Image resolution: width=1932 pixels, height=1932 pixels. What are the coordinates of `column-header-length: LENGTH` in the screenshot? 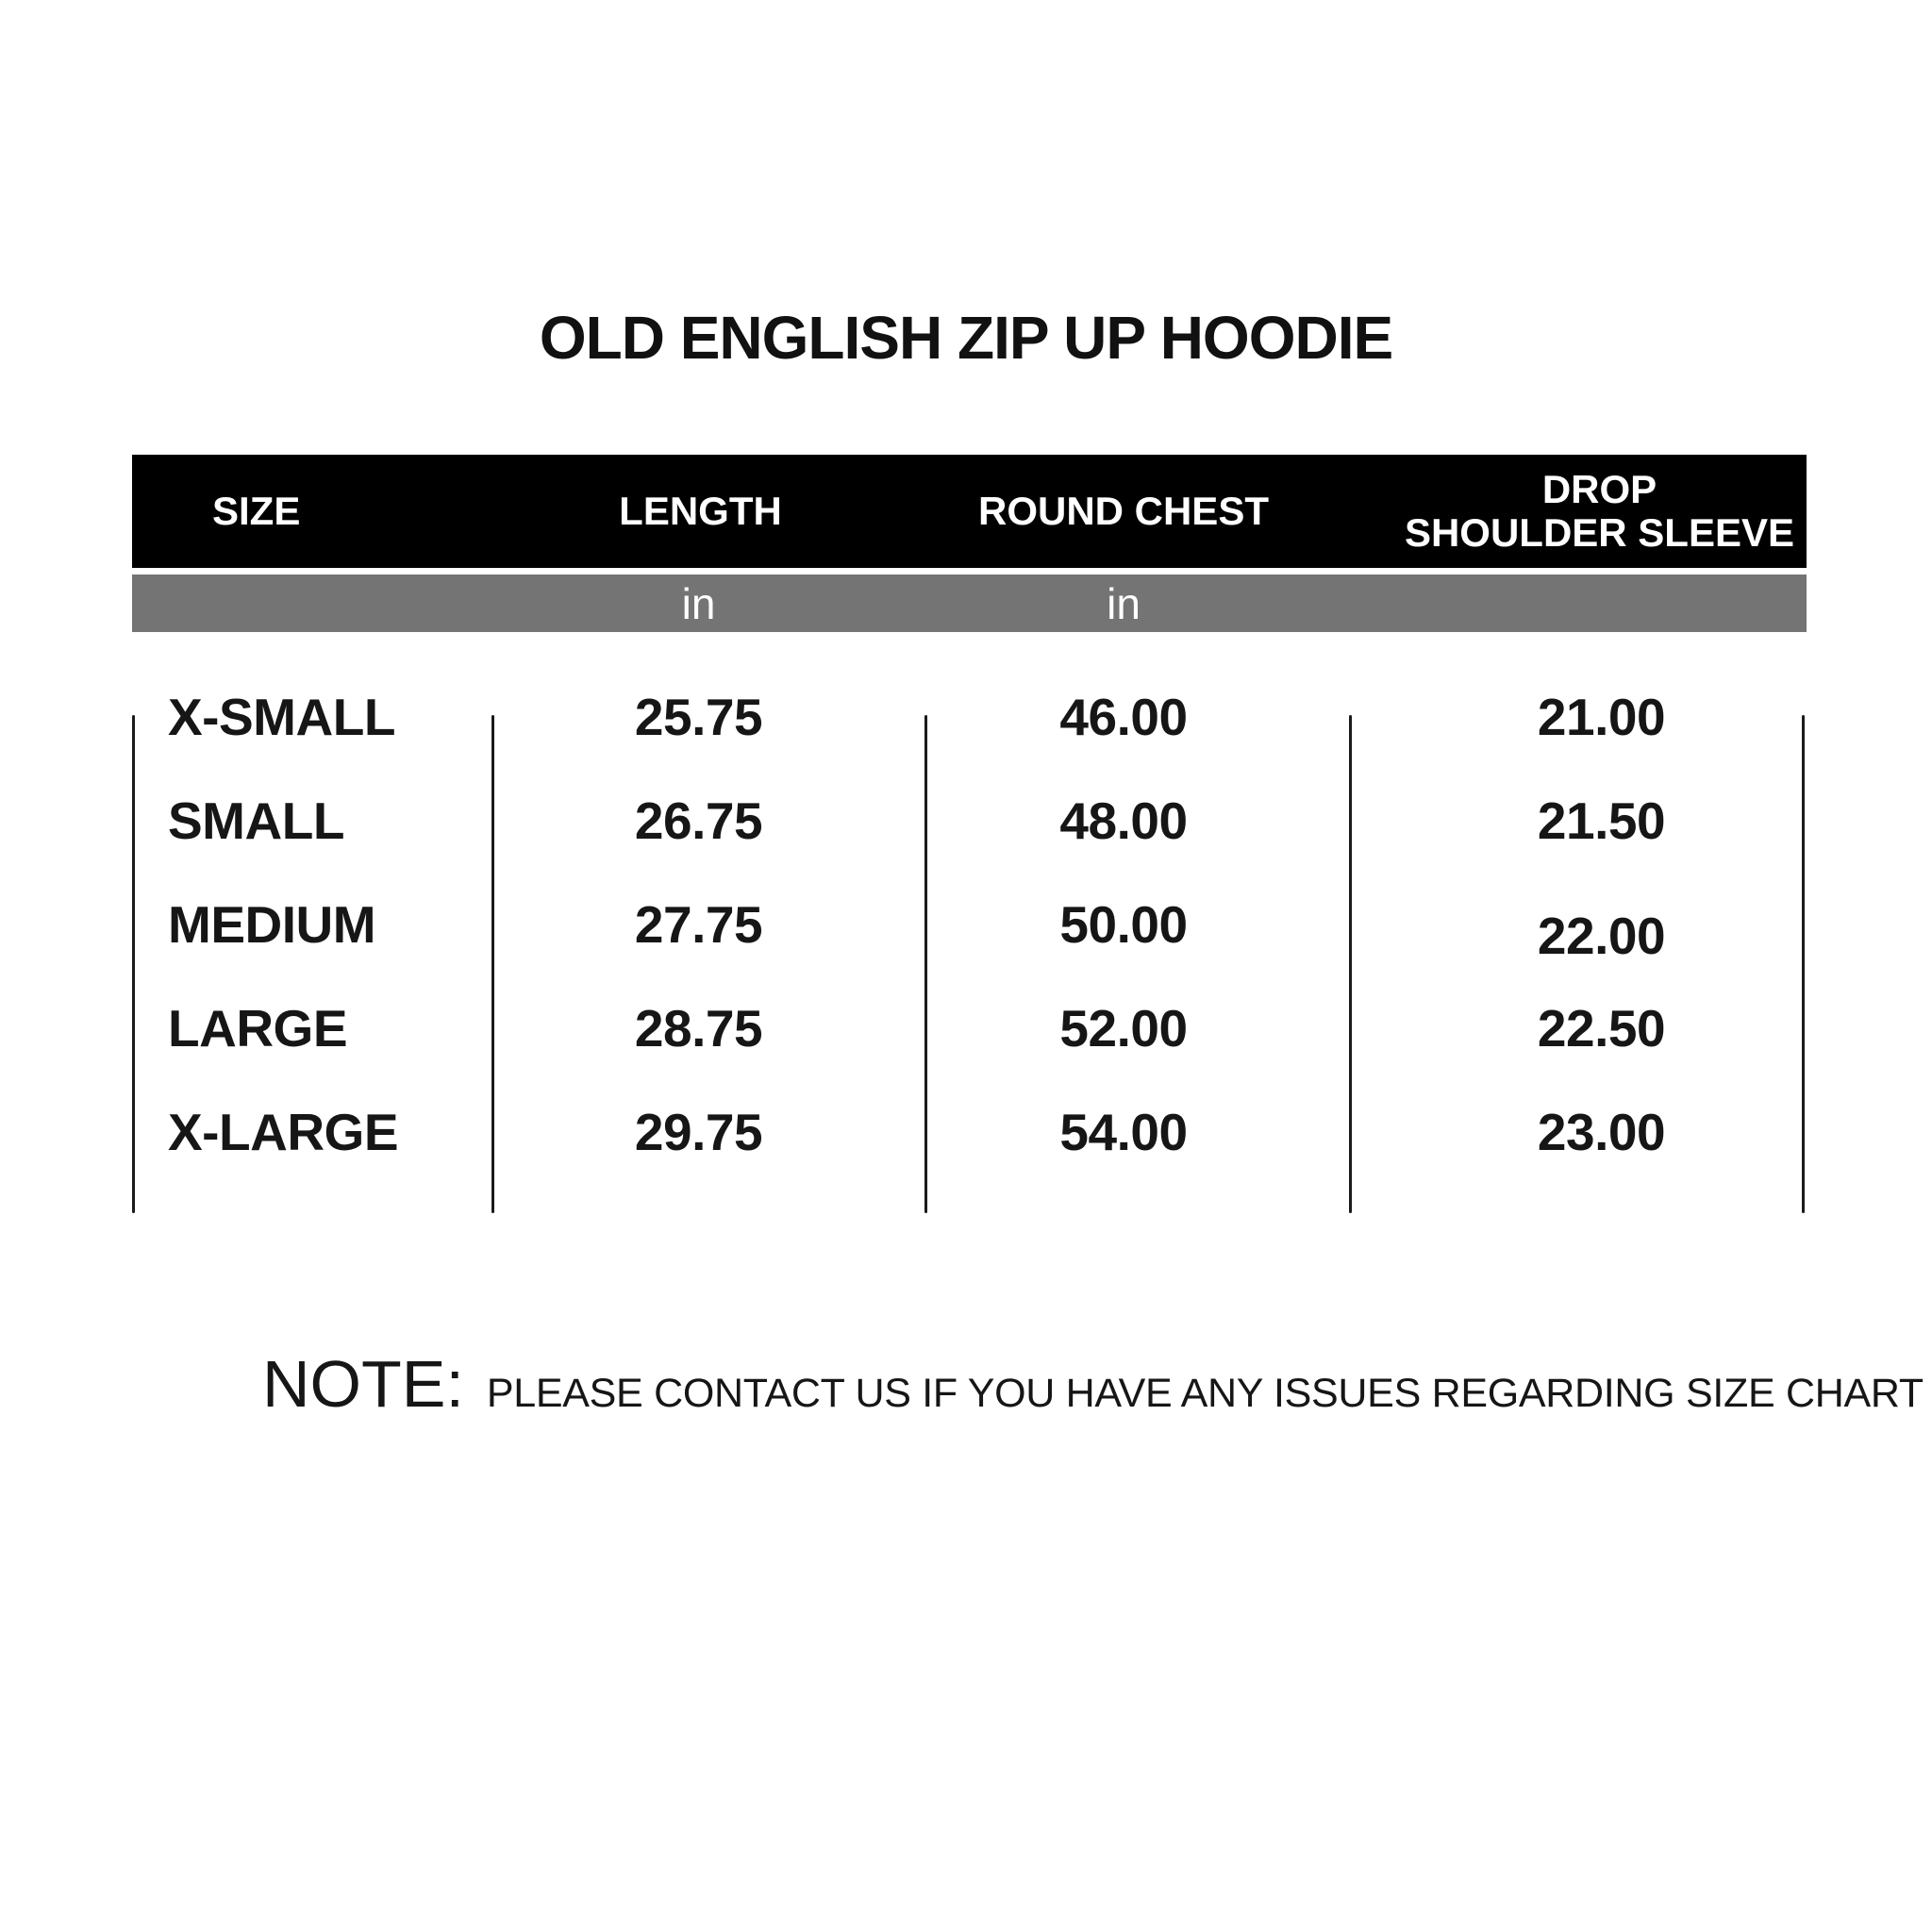 It's located at (701, 511).